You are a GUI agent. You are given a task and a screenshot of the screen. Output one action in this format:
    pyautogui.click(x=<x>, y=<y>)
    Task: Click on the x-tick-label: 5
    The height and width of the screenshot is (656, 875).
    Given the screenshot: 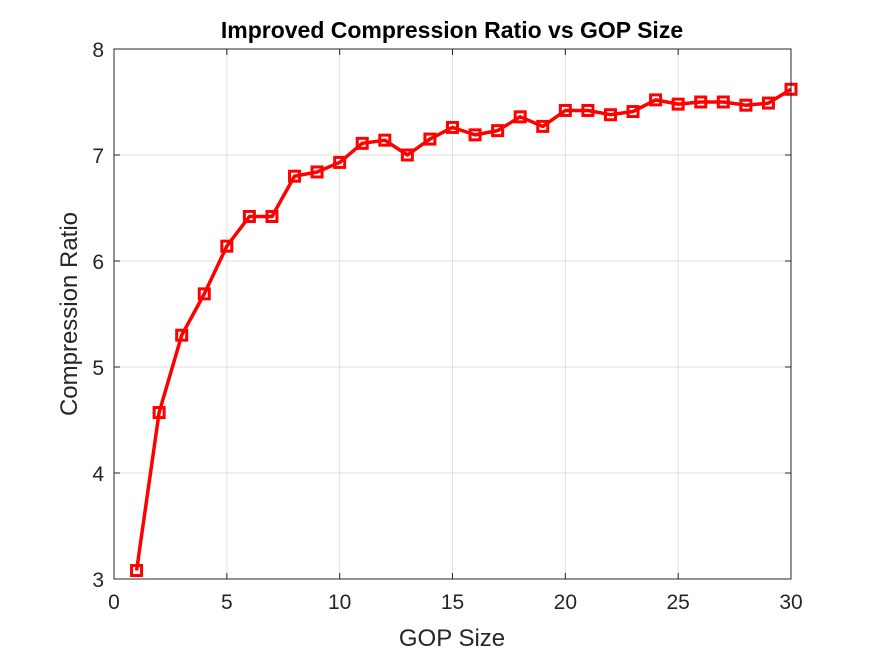 What is the action you would take?
    pyautogui.click(x=227, y=602)
    